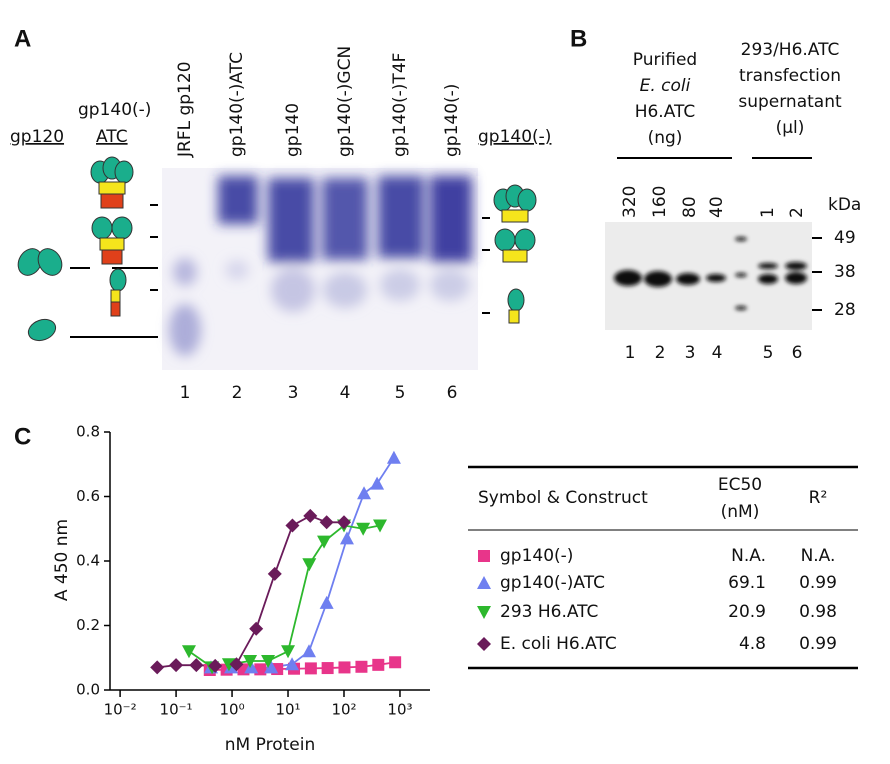 The width and height of the screenshot is (890, 764). I want to click on y-tick-label: 0.8, so click(88, 432).